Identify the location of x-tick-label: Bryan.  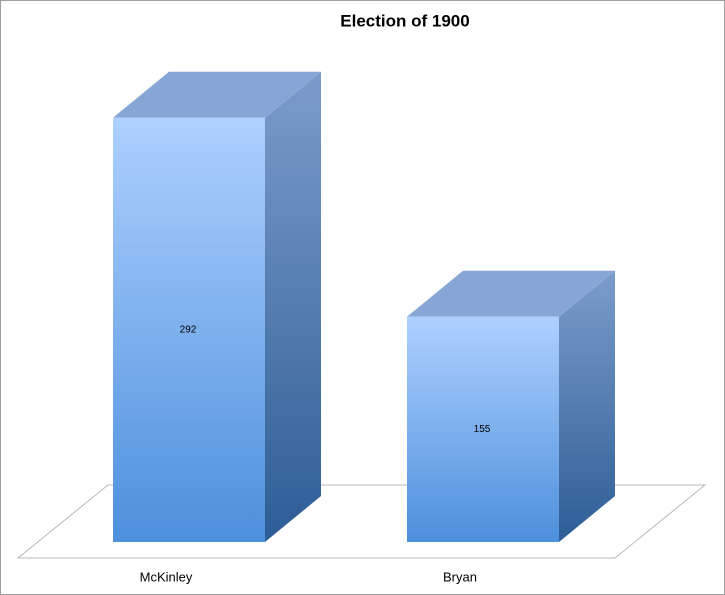
(460, 576).